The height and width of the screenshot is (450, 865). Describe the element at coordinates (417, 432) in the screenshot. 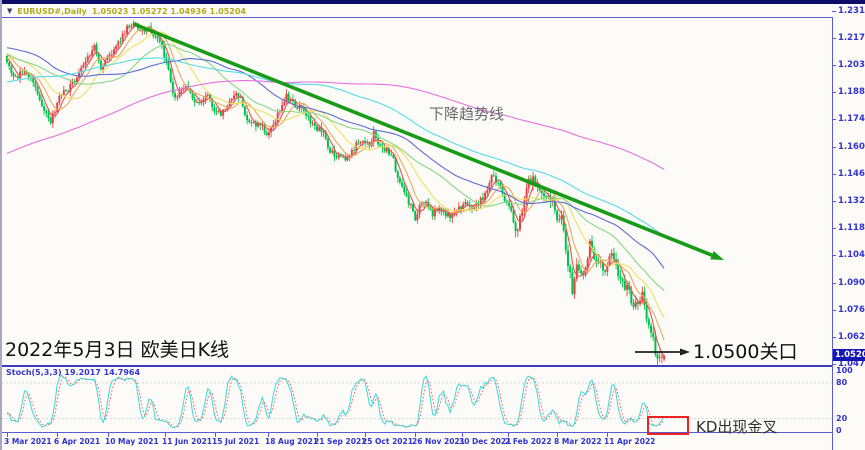

I see `stoch-panel-bottom-border` at that location.